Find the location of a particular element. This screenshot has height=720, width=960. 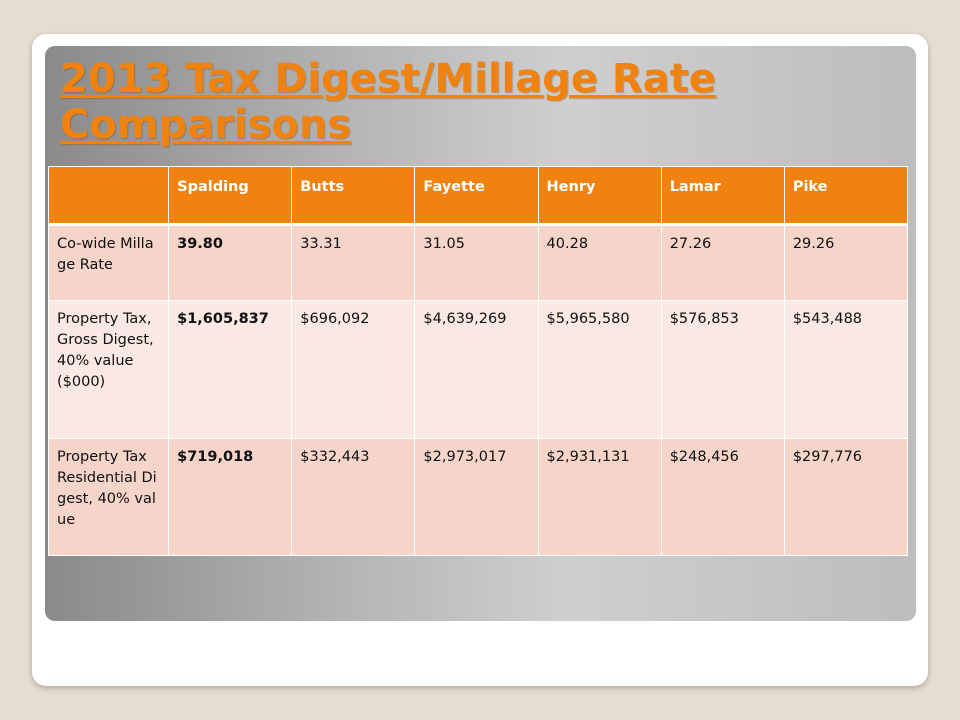

row-label: Co-wide Millage Rate is located at coordinates (108, 262).